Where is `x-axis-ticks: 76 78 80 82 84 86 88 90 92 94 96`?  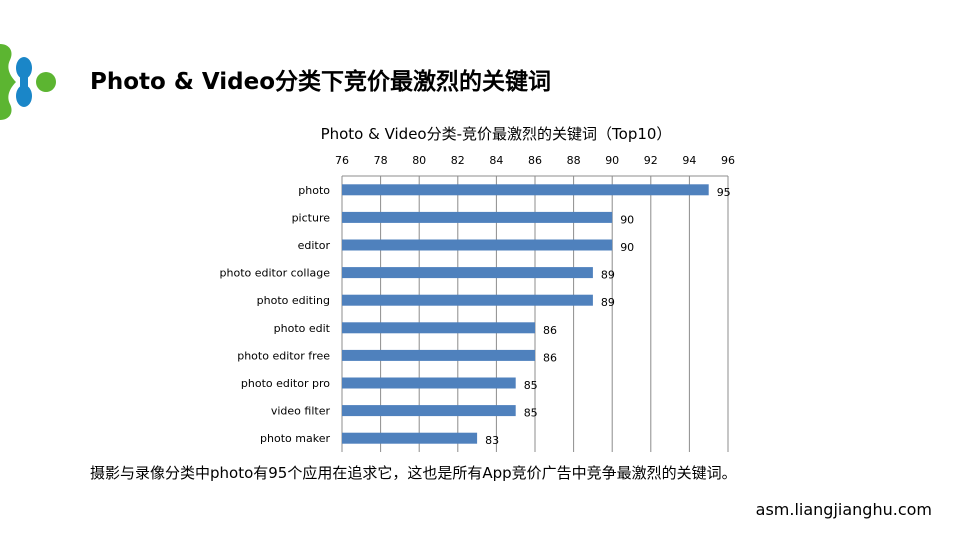
x-axis-ticks: 76 78 80 82 84 86 88 90 92 94 96 is located at coordinates (535, 160).